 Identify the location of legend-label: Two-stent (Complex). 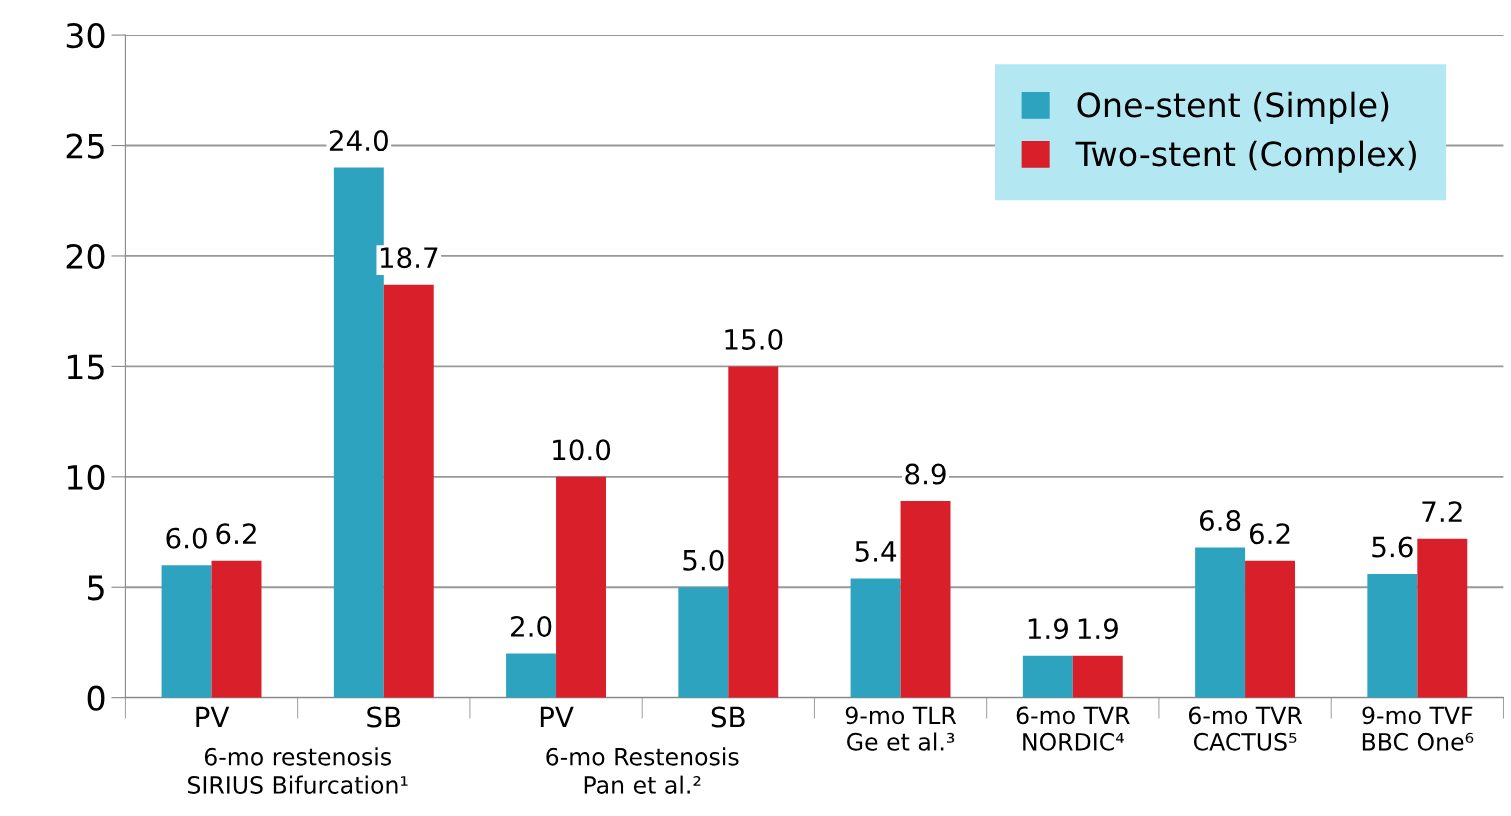
(1245, 156).